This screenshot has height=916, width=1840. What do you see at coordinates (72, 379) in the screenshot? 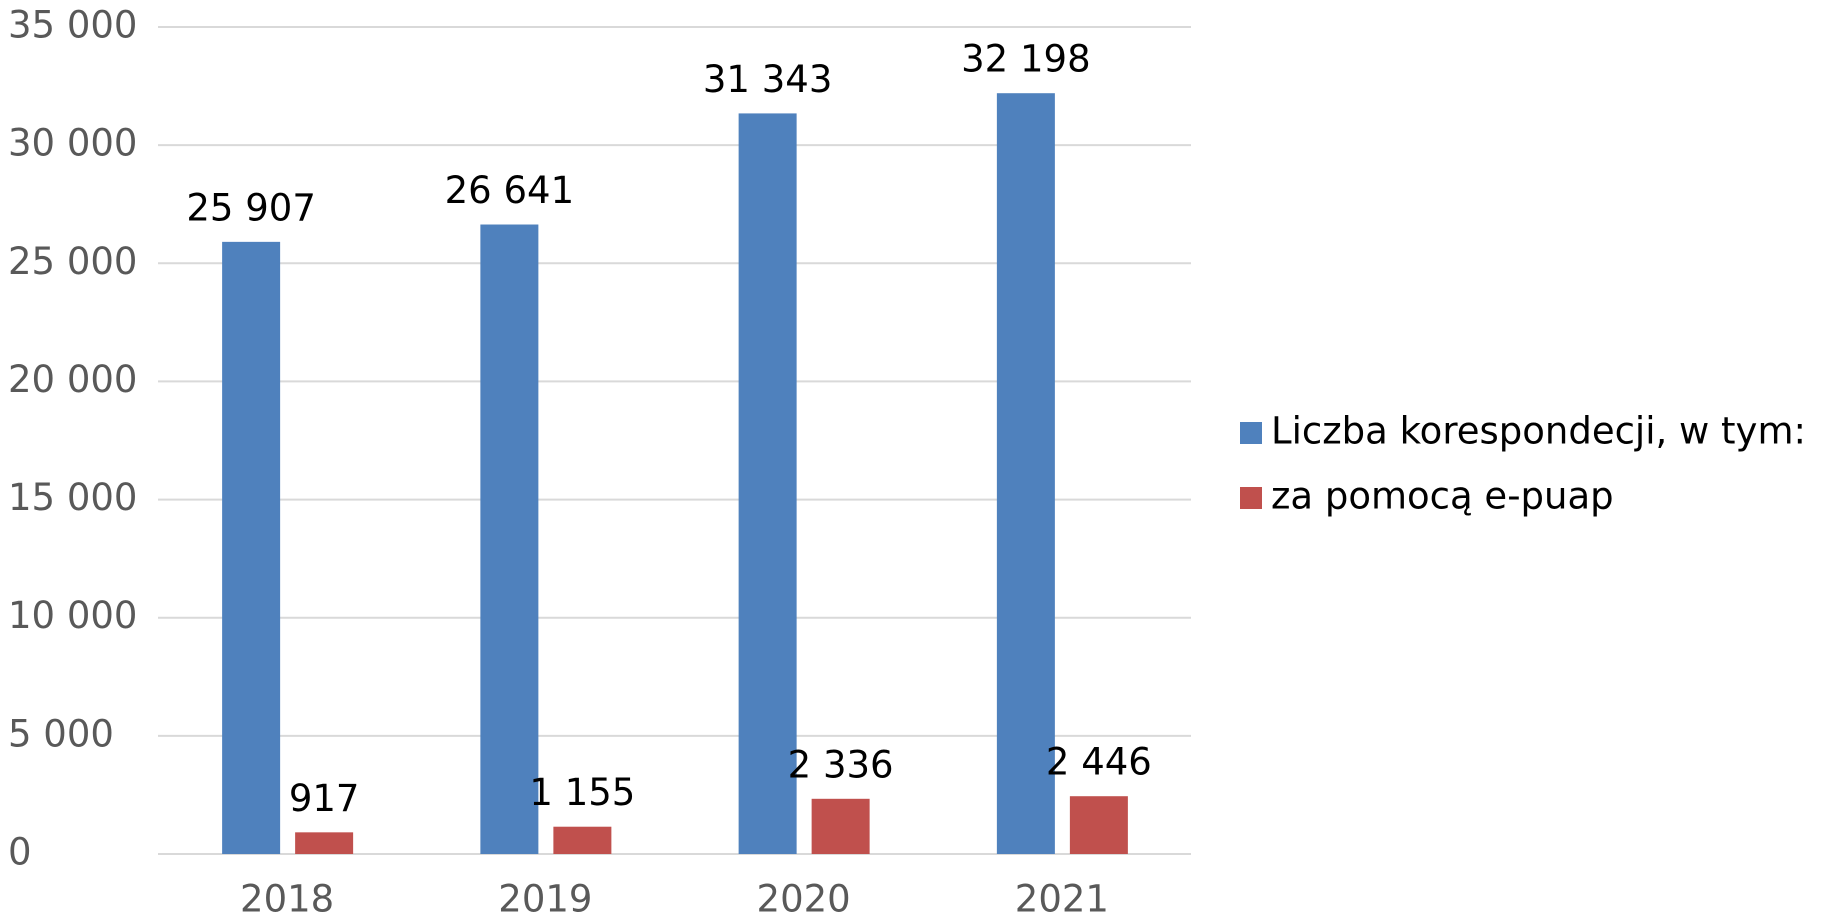
I see `y-tick-label: 20 000` at bounding box center [72, 379].